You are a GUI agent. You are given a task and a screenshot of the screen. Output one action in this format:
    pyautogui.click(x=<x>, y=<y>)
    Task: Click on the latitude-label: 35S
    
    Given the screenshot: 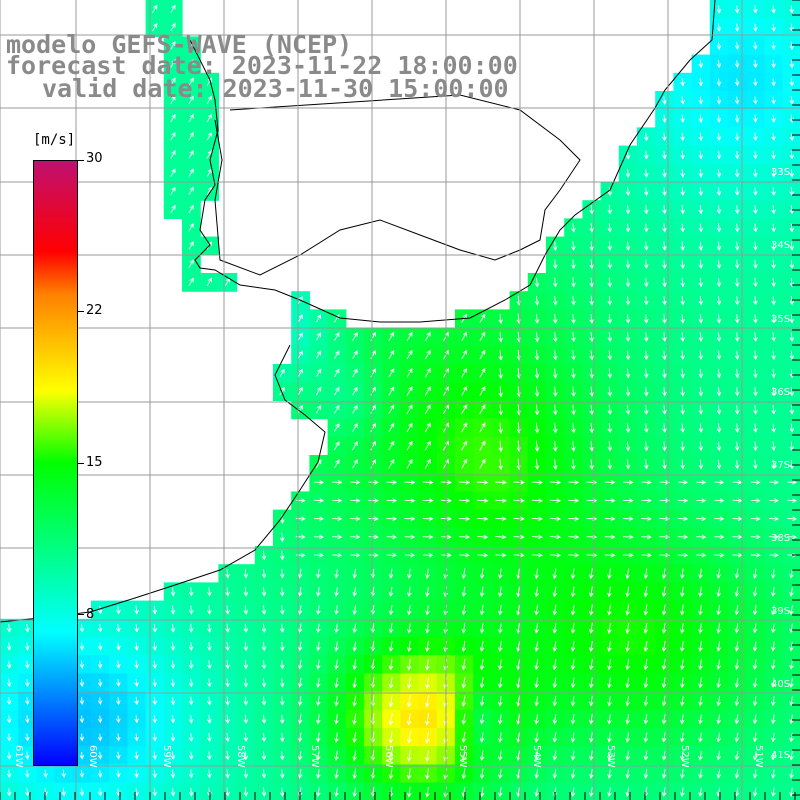 What is the action you would take?
    pyautogui.click(x=780, y=319)
    